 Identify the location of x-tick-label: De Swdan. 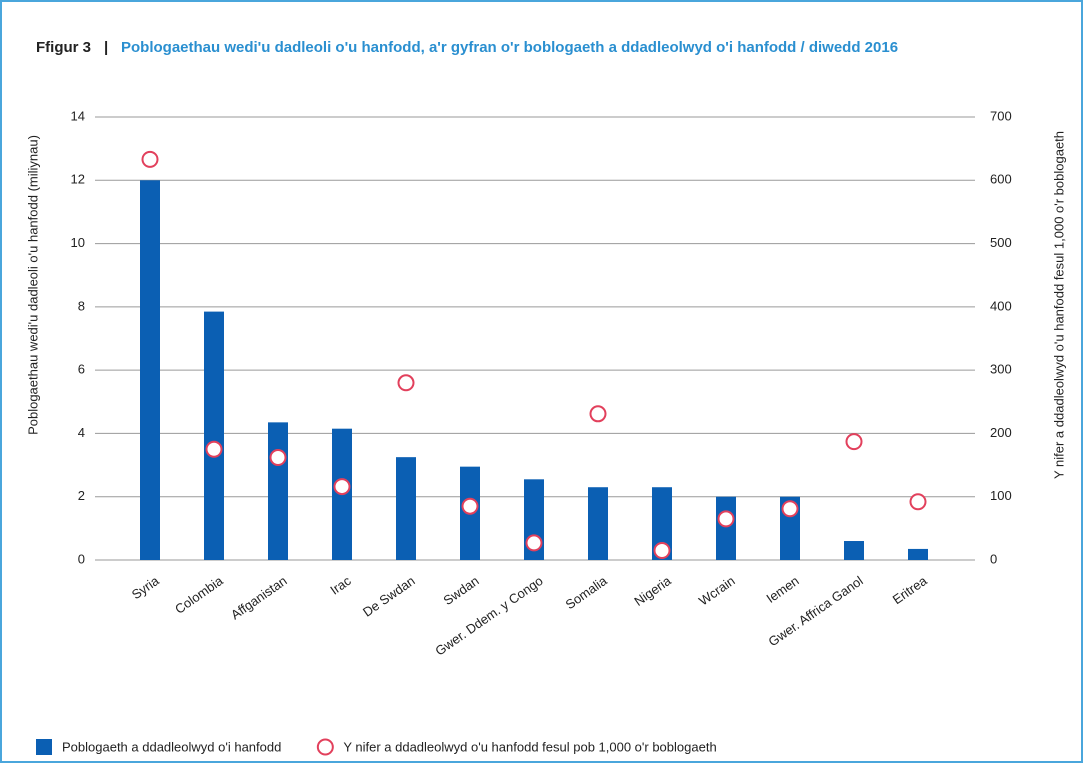
(389, 596).